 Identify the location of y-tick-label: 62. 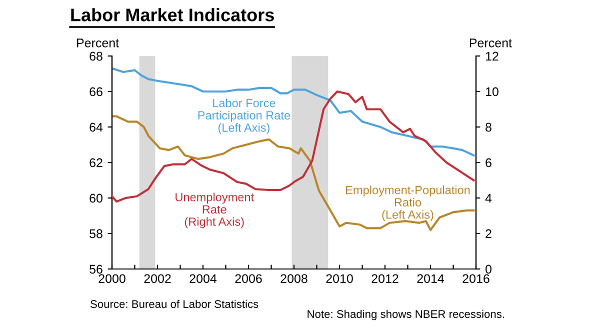
(96, 163).